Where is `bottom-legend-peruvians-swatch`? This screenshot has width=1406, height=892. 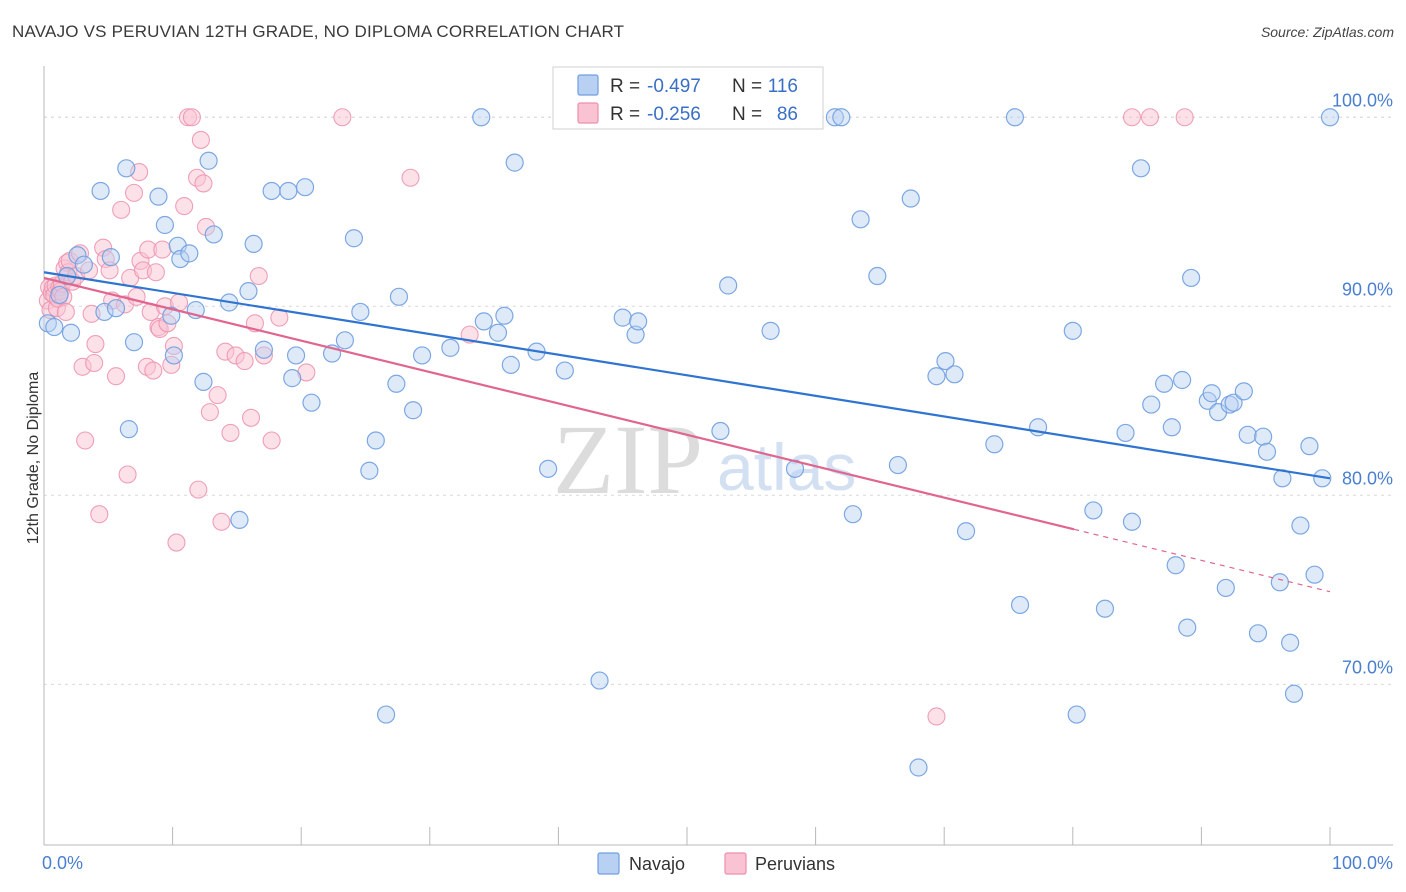
bottom-legend-peruvians-swatch is located at coordinates (735, 863).